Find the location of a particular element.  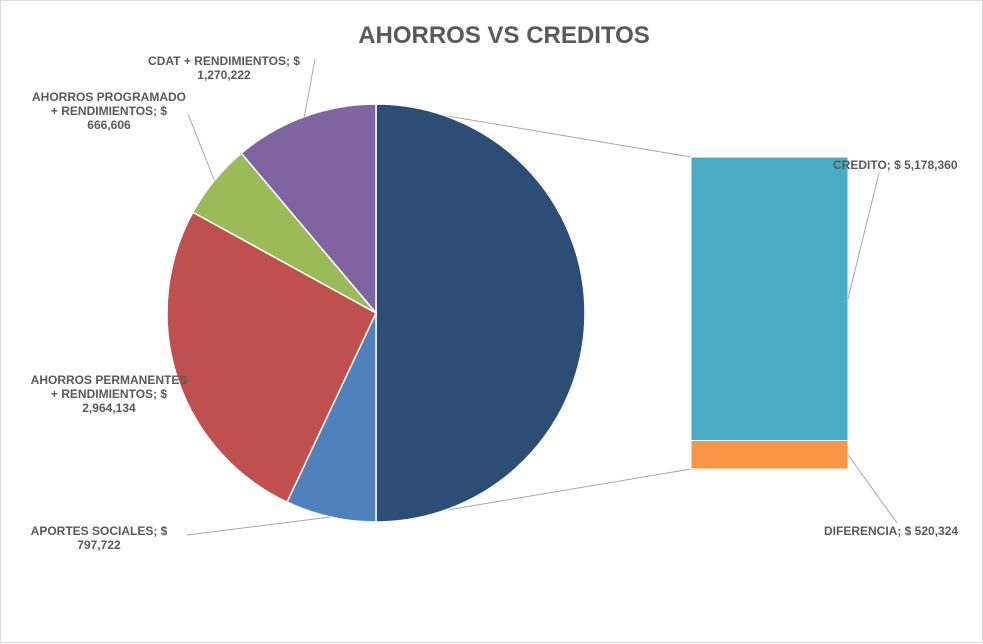

slice-label-4: CDAT + RENDIMIENTOS; $1,270,222 is located at coordinates (224, 68).